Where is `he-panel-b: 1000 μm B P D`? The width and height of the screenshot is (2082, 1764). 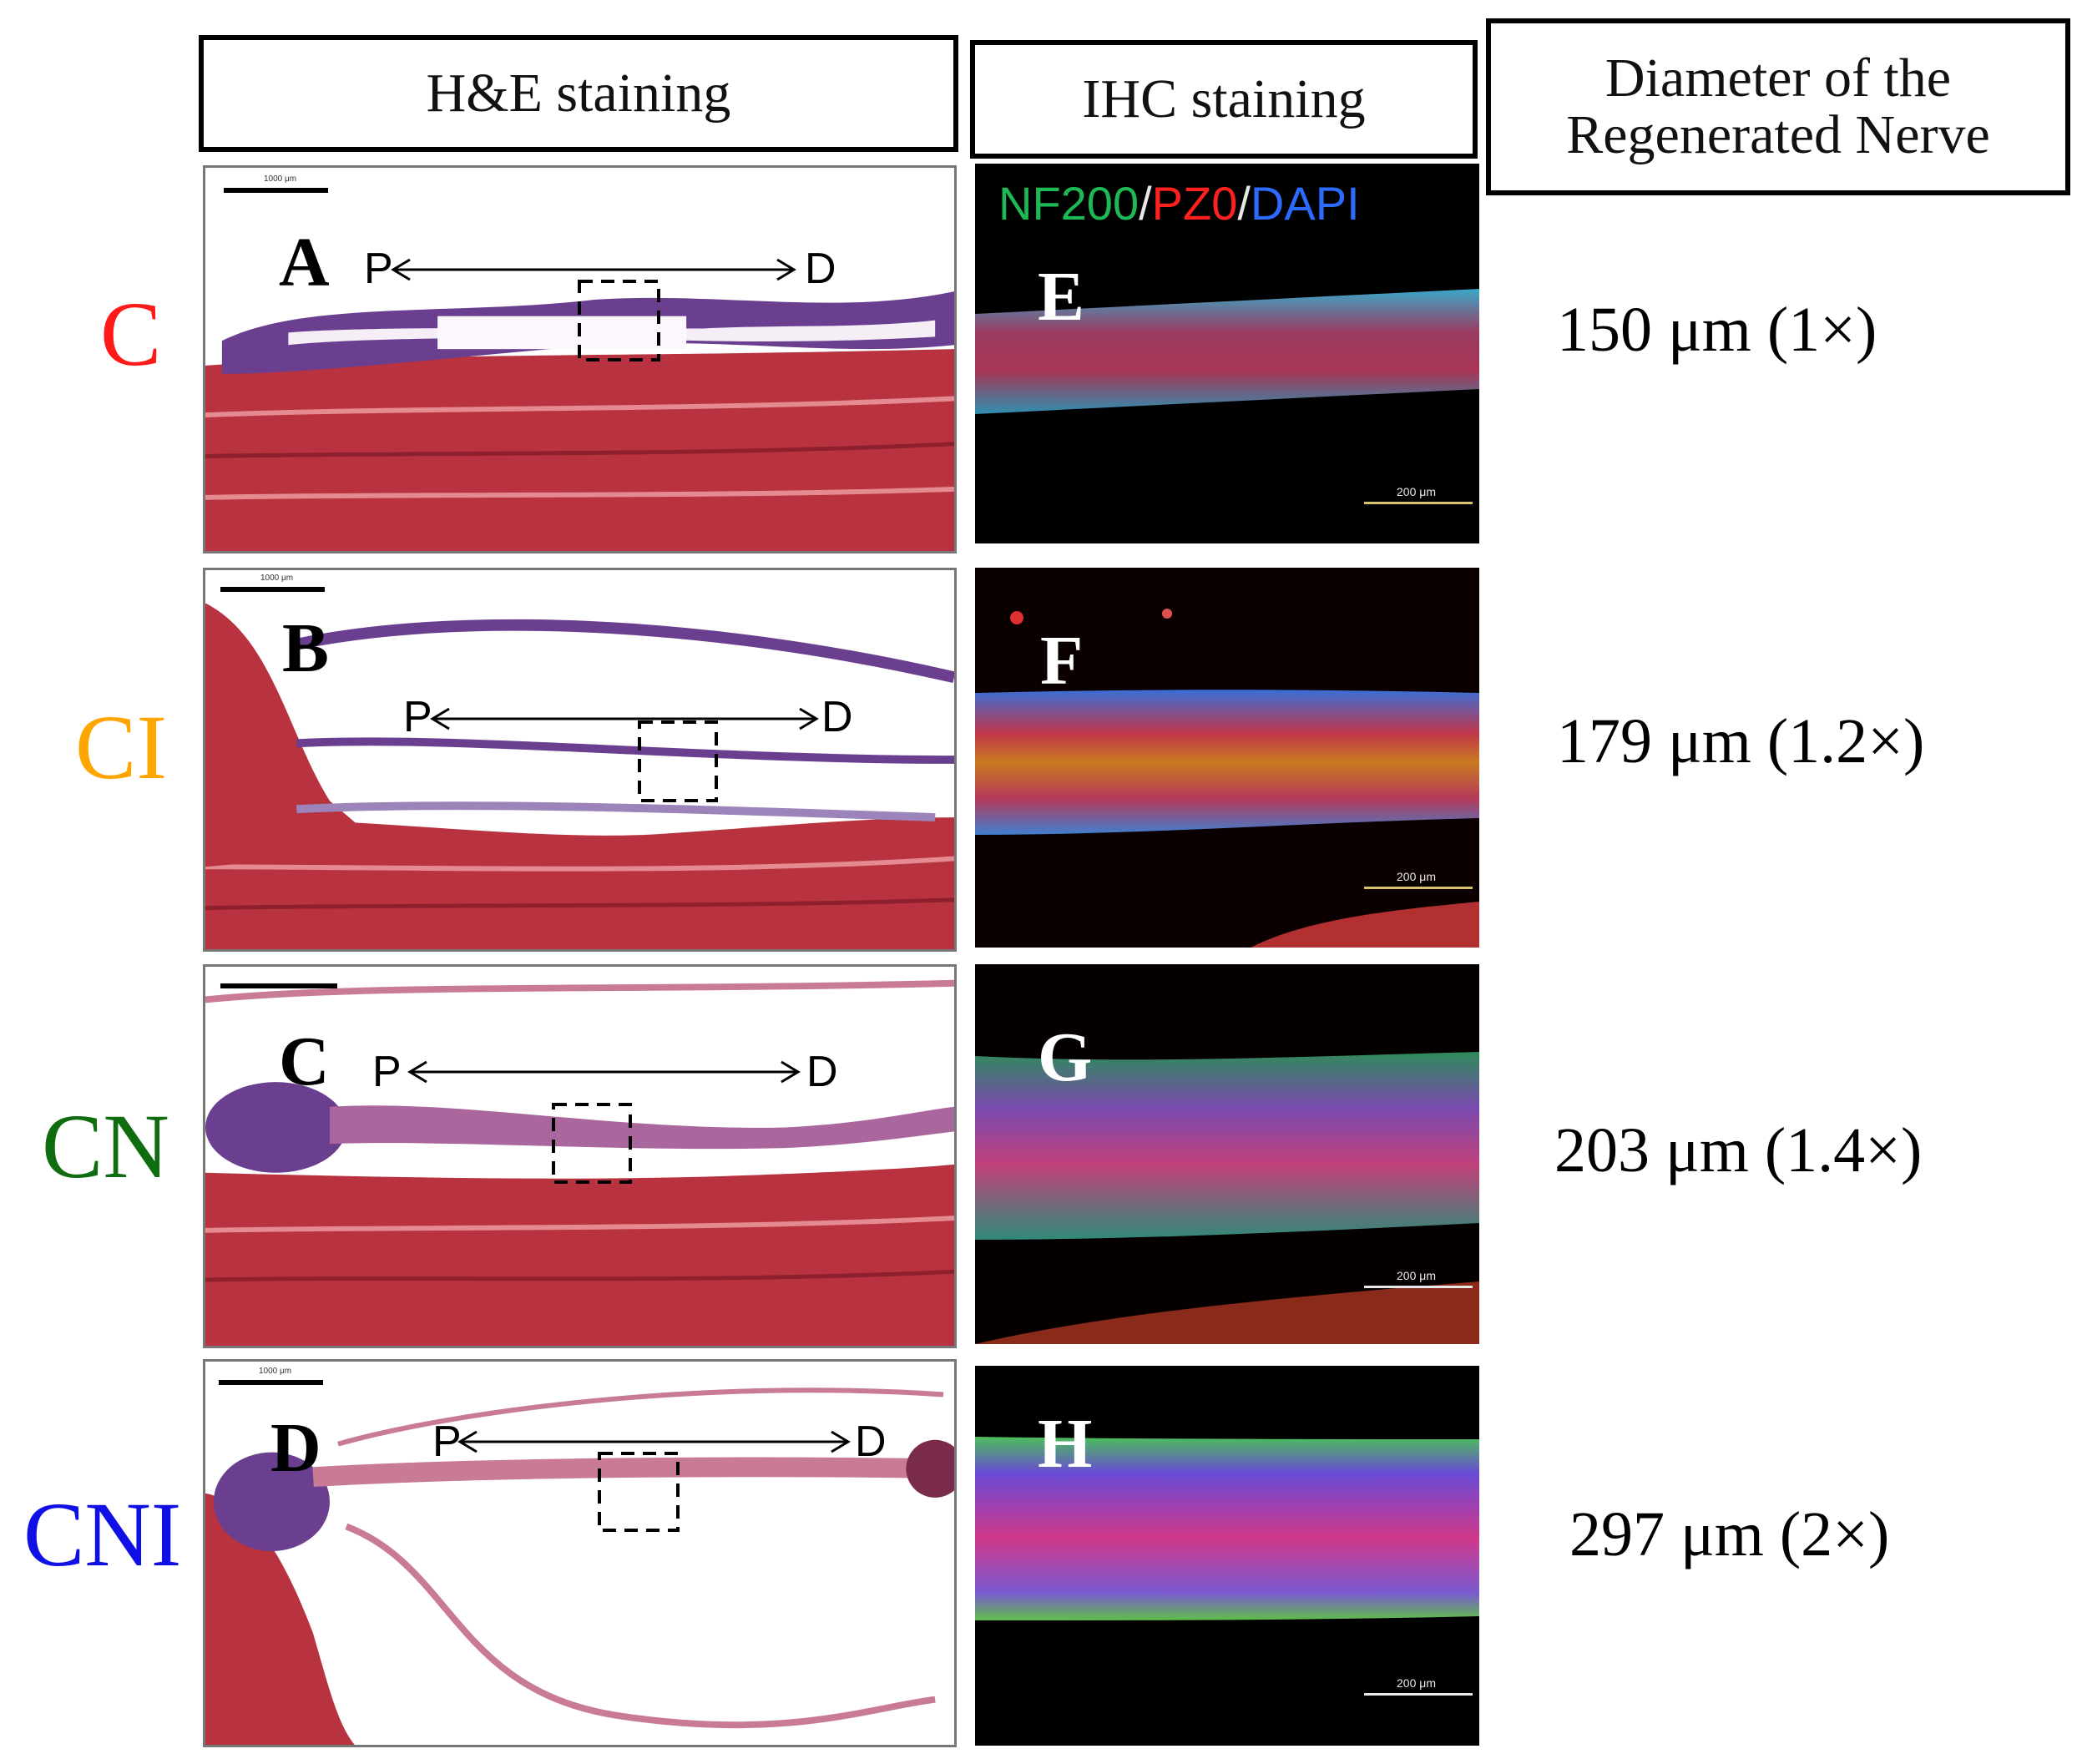
he-panel-b: 1000 μm B P D is located at coordinates (580, 760).